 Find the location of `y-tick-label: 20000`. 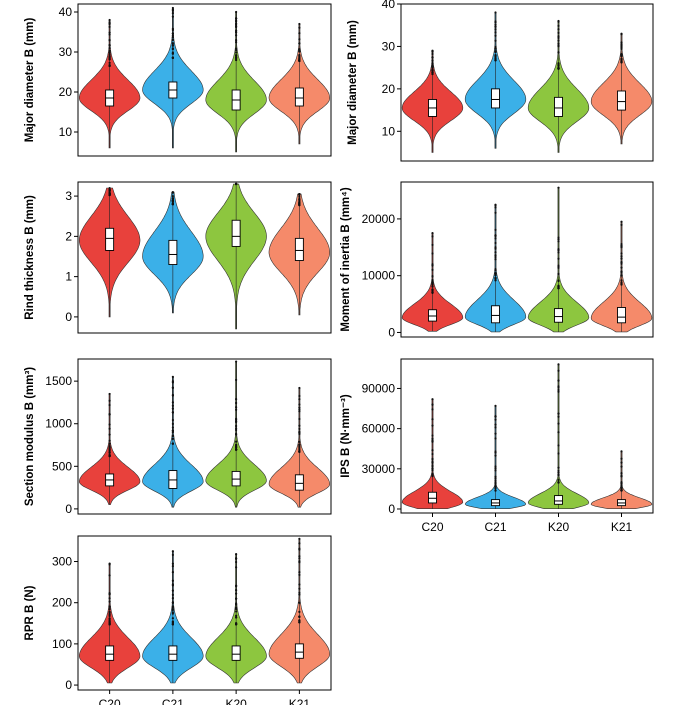

y-tick-label: 20000 is located at coordinates (379, 219).